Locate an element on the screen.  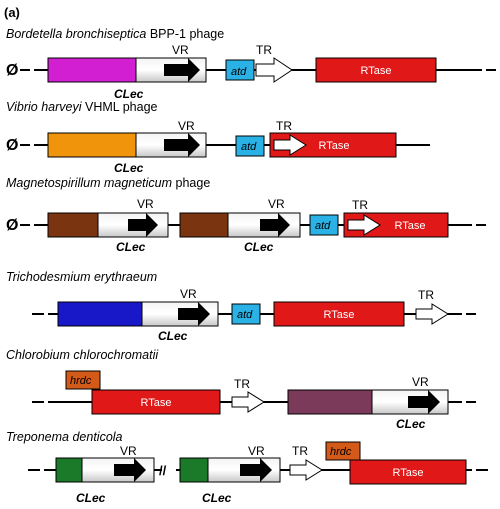
organism-title-5: Chlorobium chlorochromatii is located at coordinates (82, 355).